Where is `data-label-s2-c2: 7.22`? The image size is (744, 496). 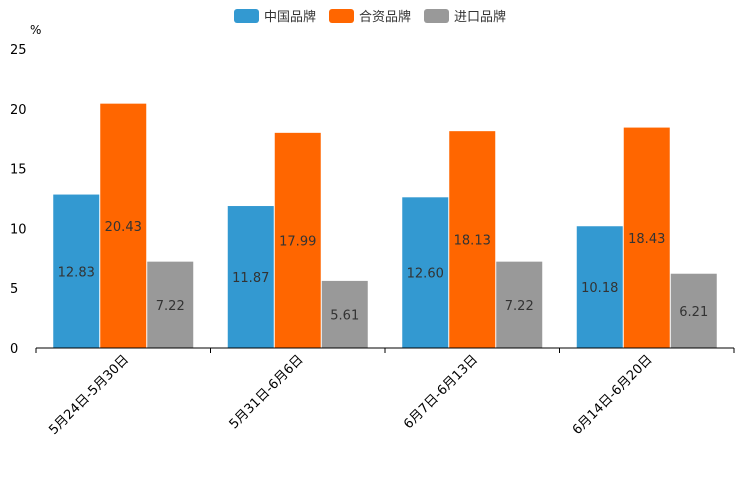 data-label-s2-c2: 7.22 is located at coordinates (519, 306).